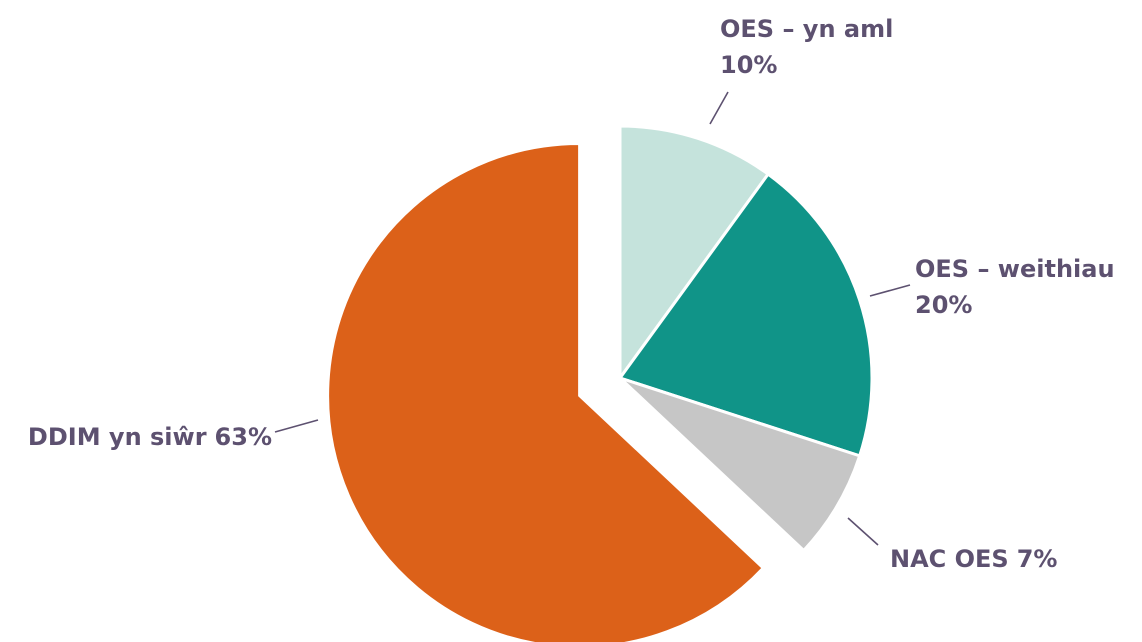 Image resolution: width=1142 pixels, height=642 pixels. What do you see at coordinates (806, 47) in the screenshot?
I see `slice-label: OES – yn aml 10%` at bounding box center [806, 47].